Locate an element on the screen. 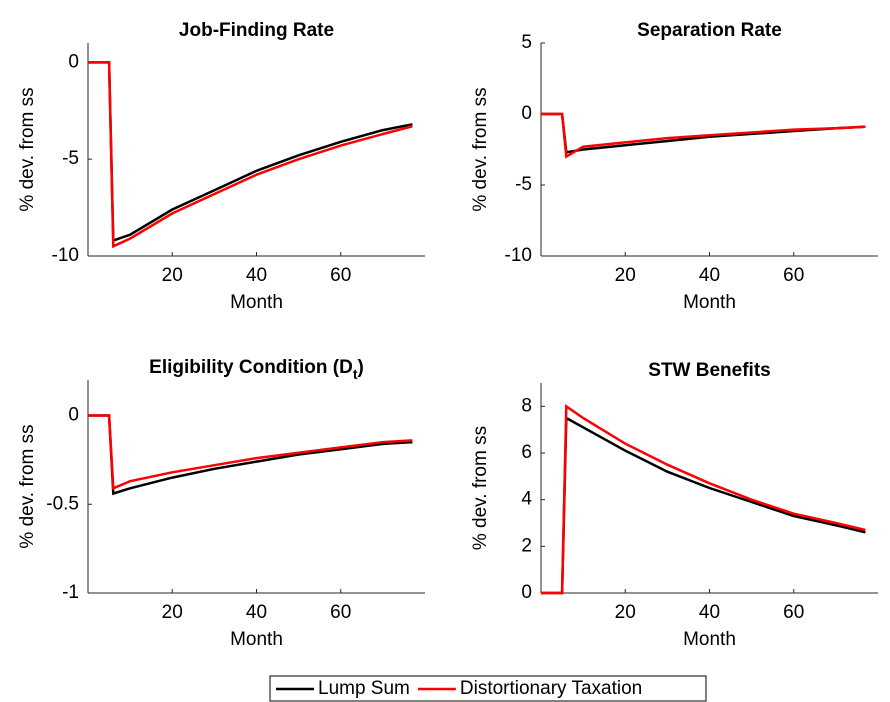 Image resolution: width=890 pixels, height=702 pixels. chart-title: Eligibility Condition (Dt) is located at coordinates (256, 369).